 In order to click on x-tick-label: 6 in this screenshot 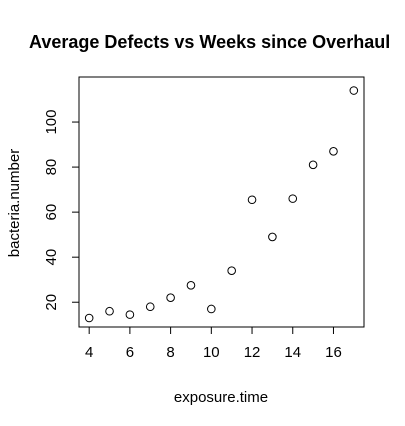, I will do `click(130, 352)`.